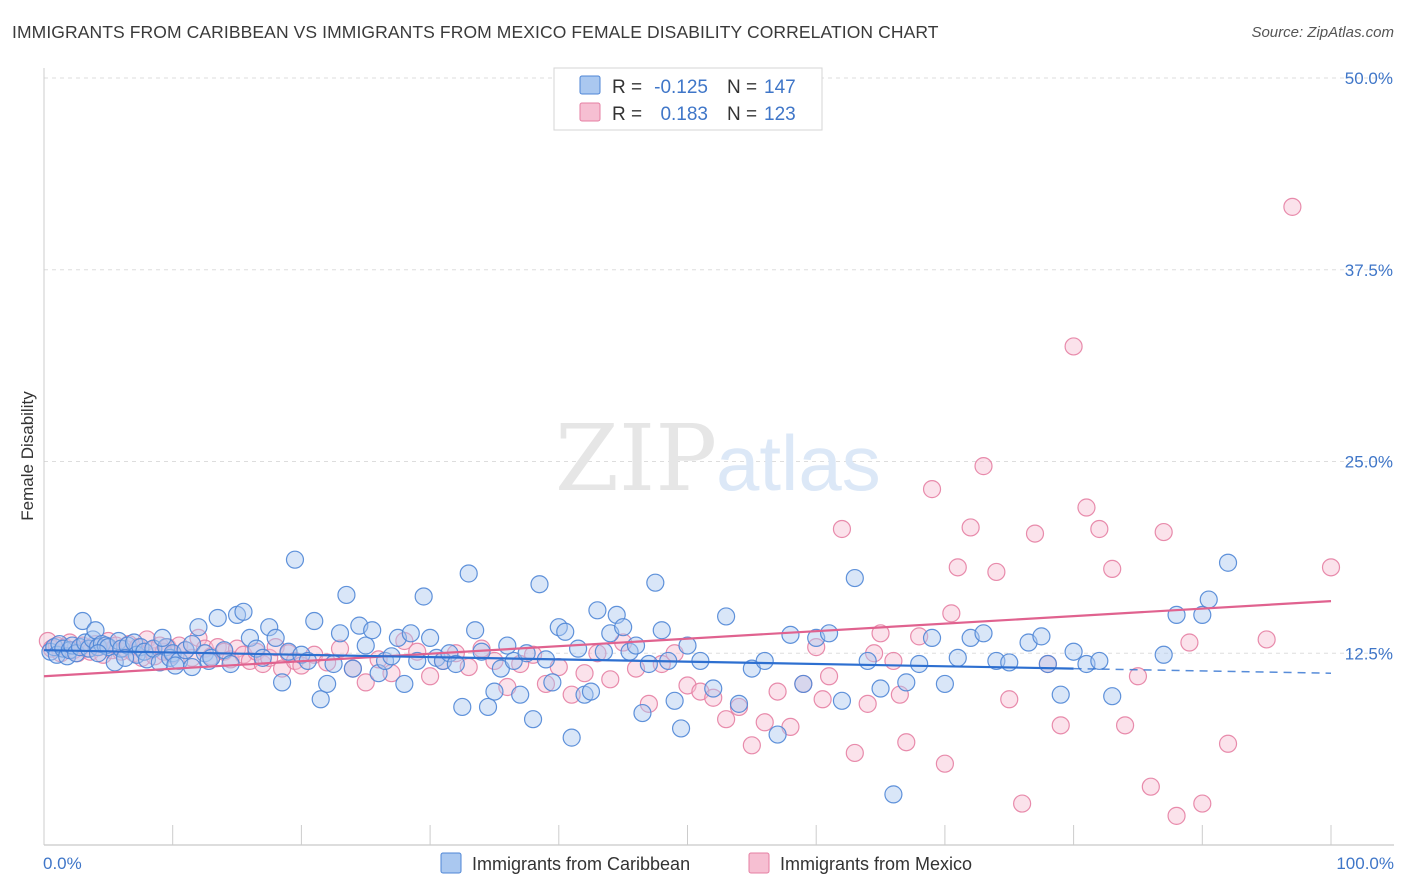  Describe the element at coordinates (681, 87) in the screenshot. I see `legend-r-value-caribbean: -0.125` at that location.